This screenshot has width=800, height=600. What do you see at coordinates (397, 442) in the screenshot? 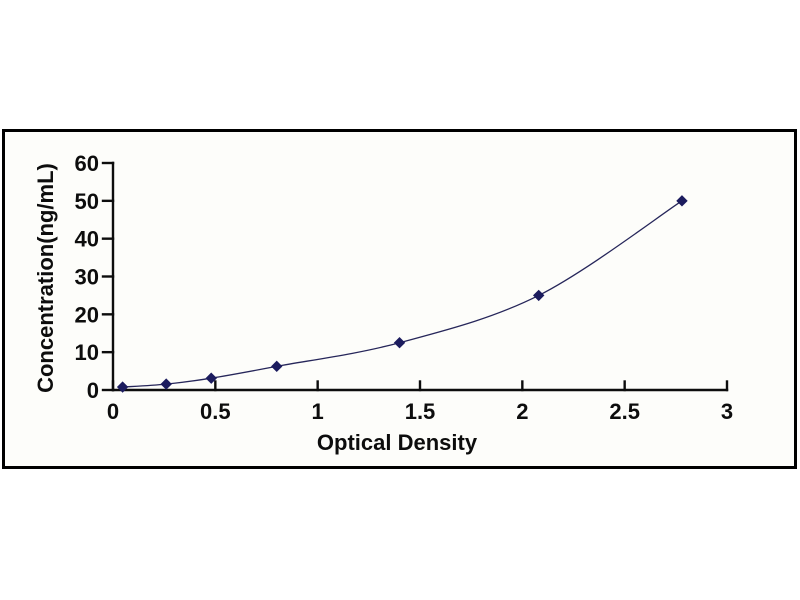
I see `x-axis-title: Optical Density` at bounding box center [397, 442].